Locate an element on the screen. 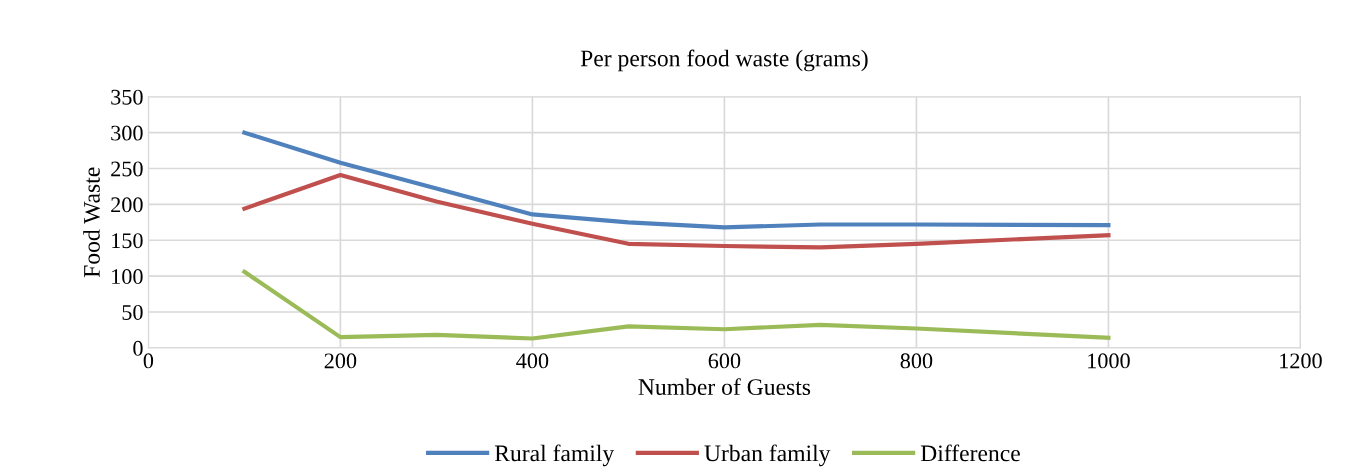 Image resolution: width=1349 pixels, height=472 pixels. x-tick-label: 1200 is located at coordinates (1301, 361).